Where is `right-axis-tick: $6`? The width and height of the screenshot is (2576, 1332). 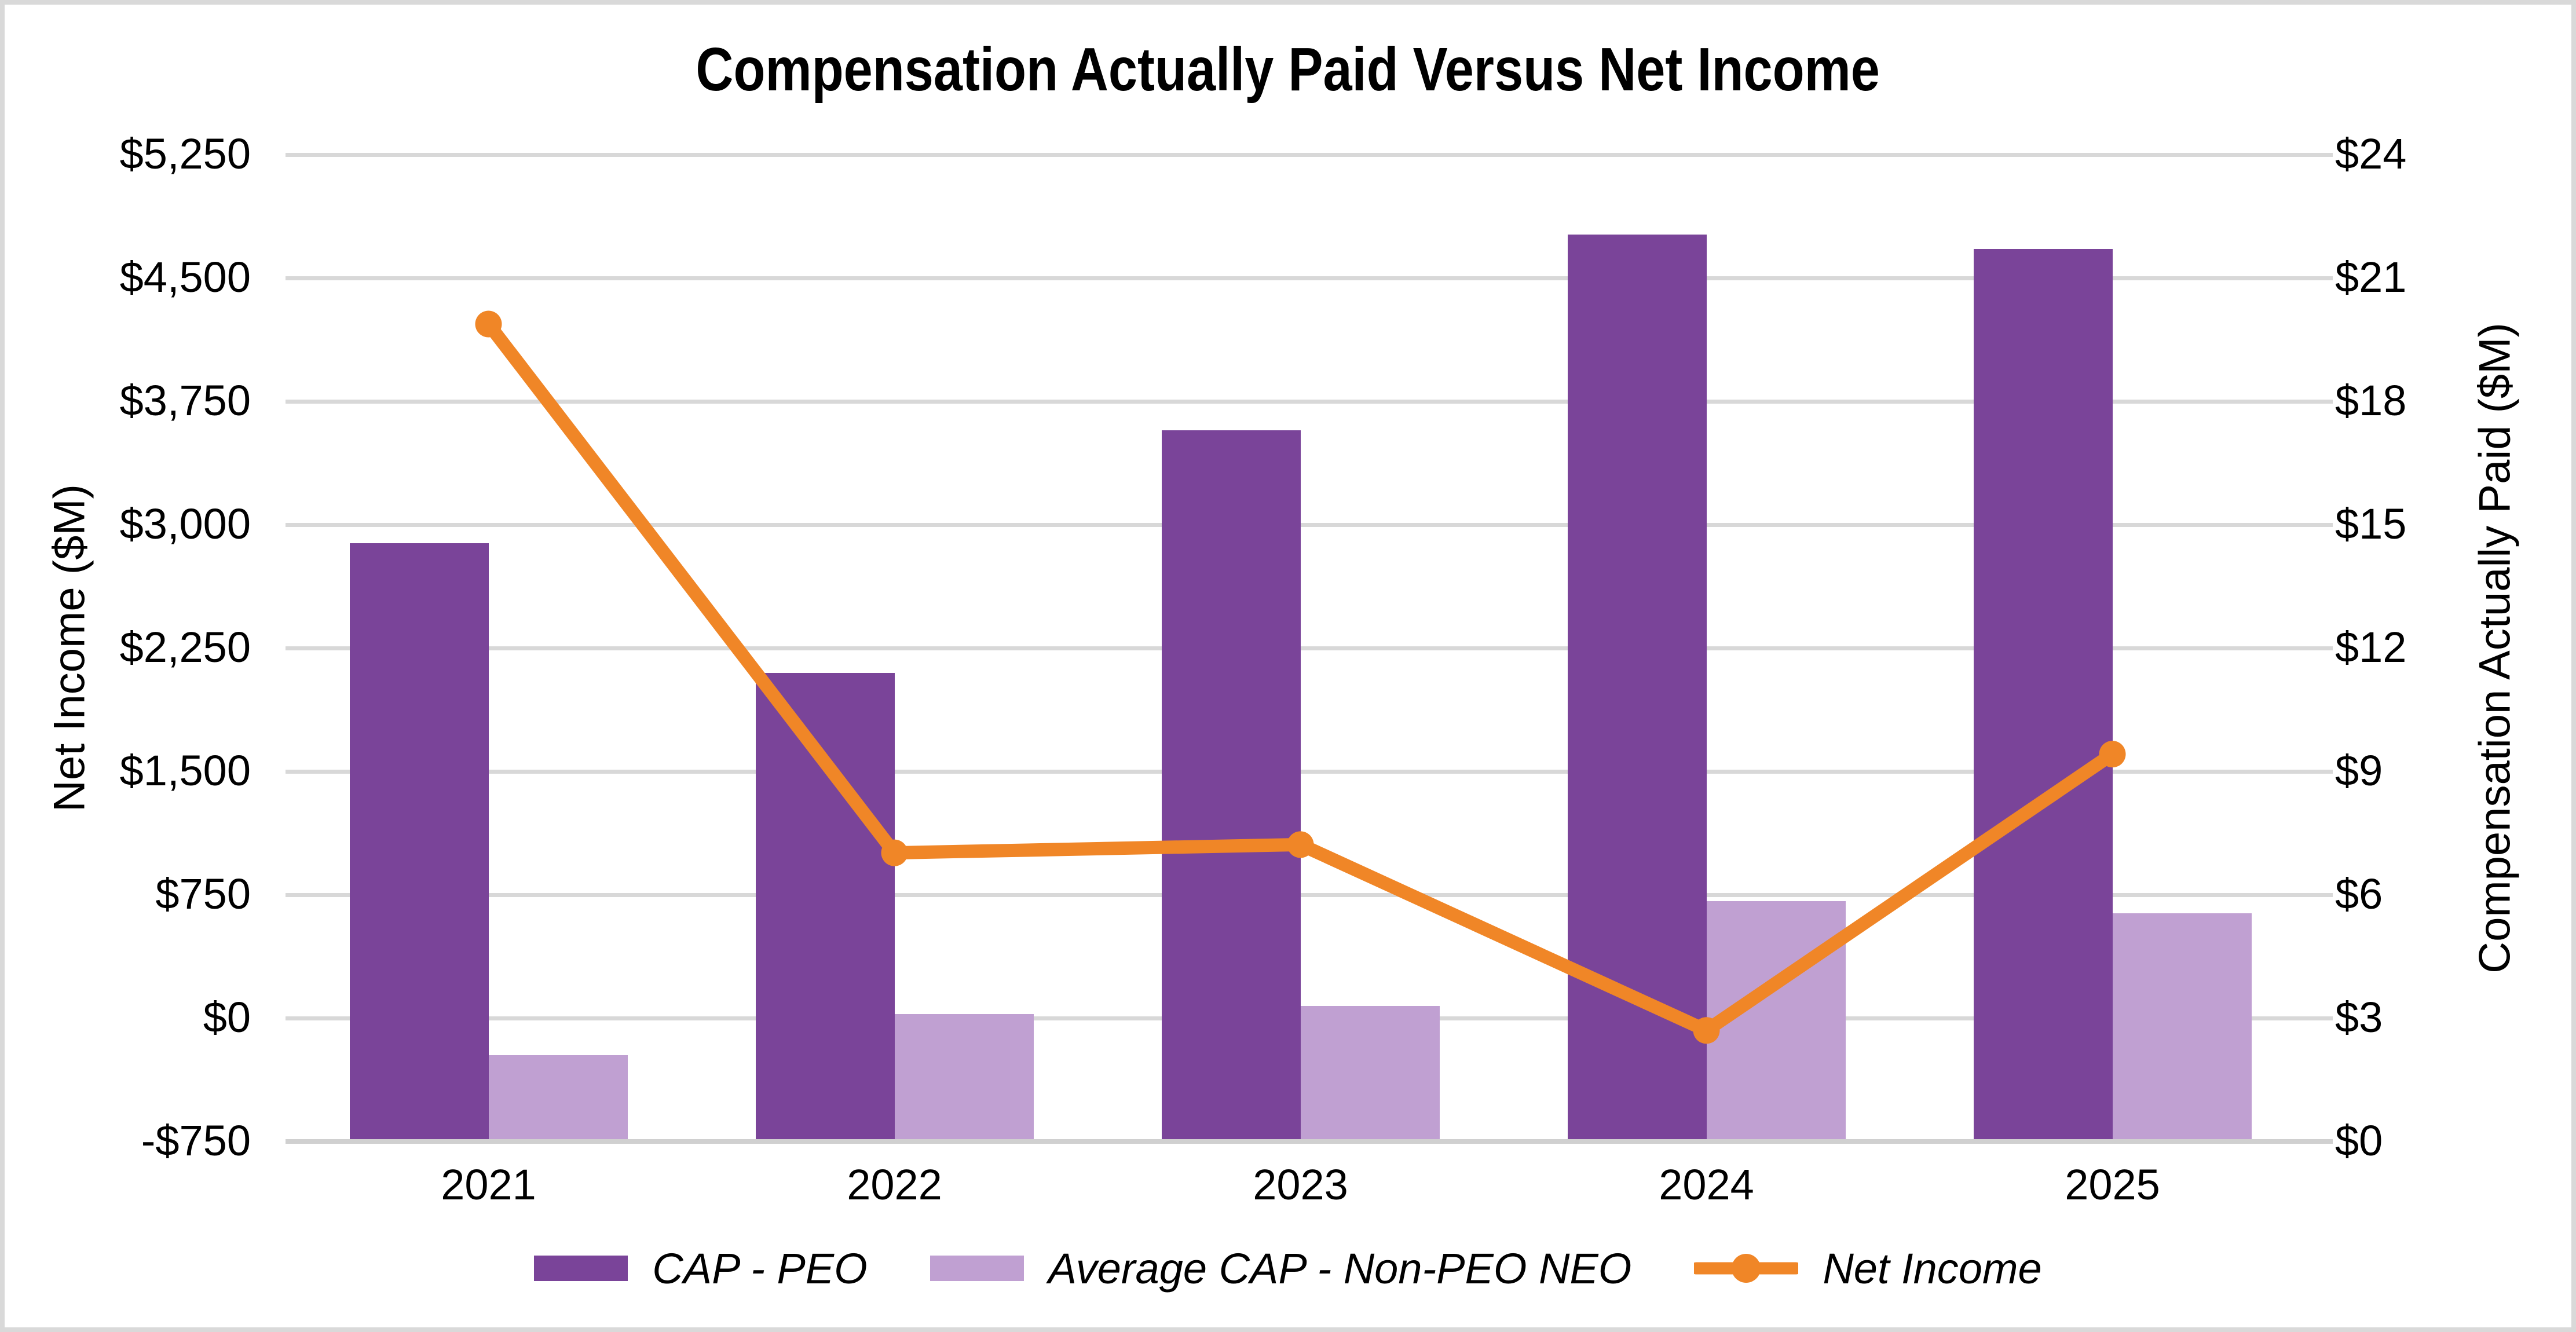 right-axis-tick: $6 is located at coordinates (2359, 894).